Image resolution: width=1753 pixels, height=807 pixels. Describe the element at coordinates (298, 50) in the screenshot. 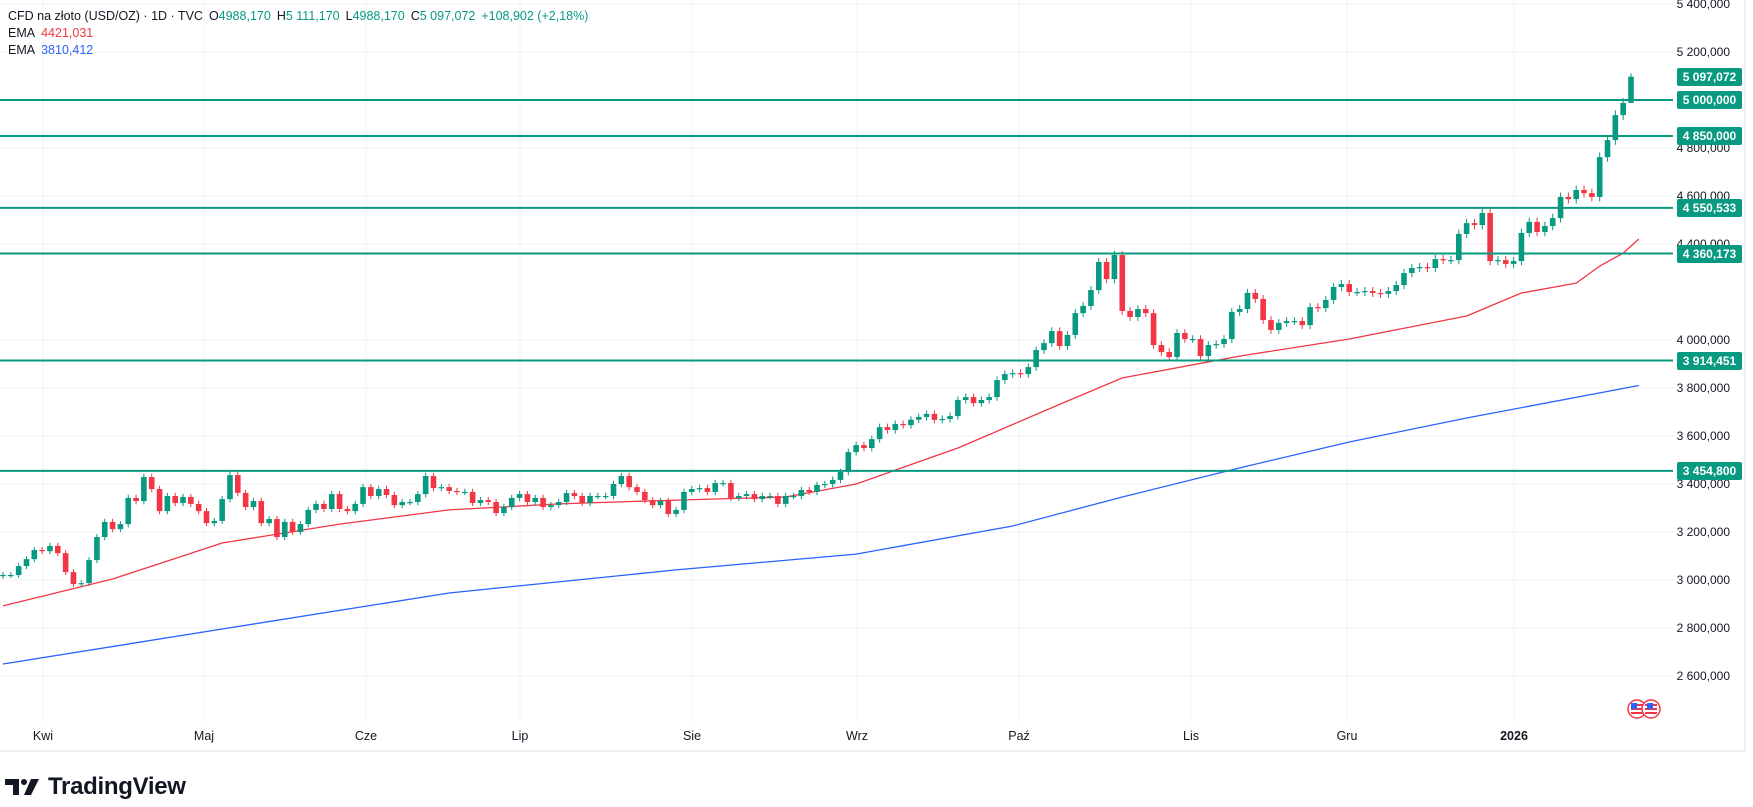

I see `legend-ema2-row: EMA 3810,412` at that location.